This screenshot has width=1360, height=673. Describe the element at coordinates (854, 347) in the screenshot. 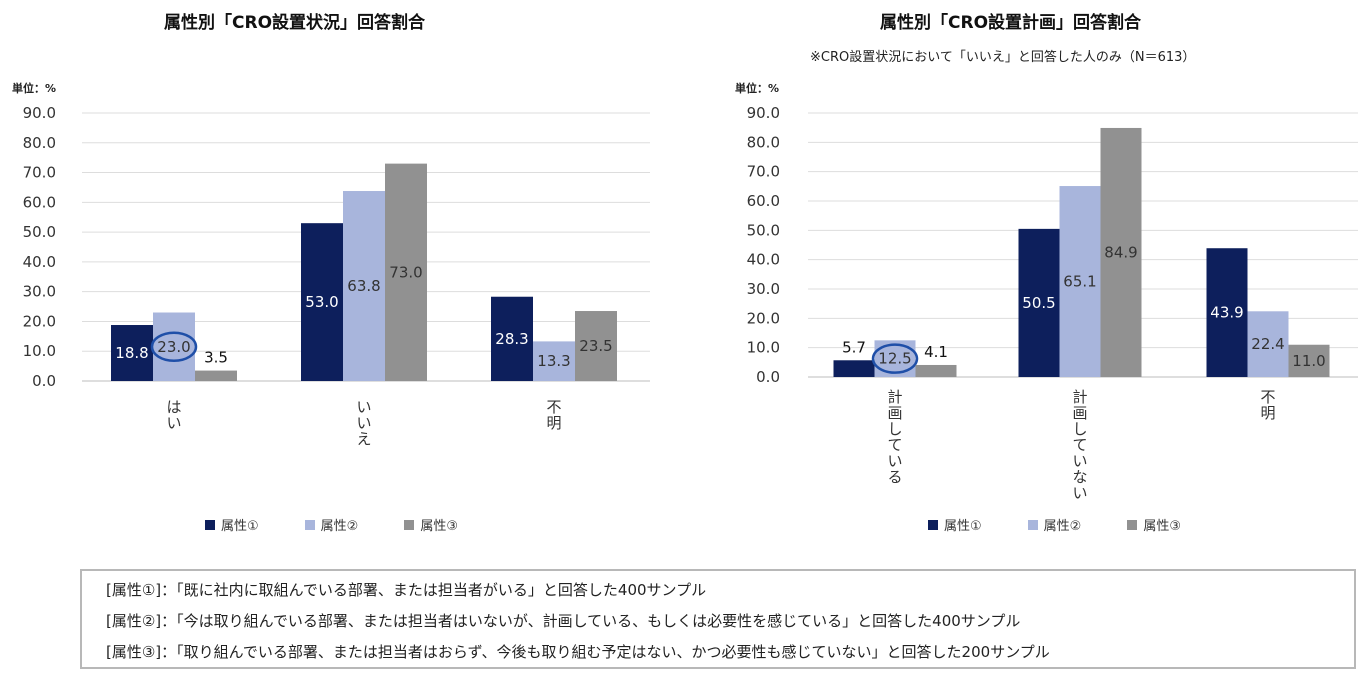

I see `data-label: 5.7` at that location.